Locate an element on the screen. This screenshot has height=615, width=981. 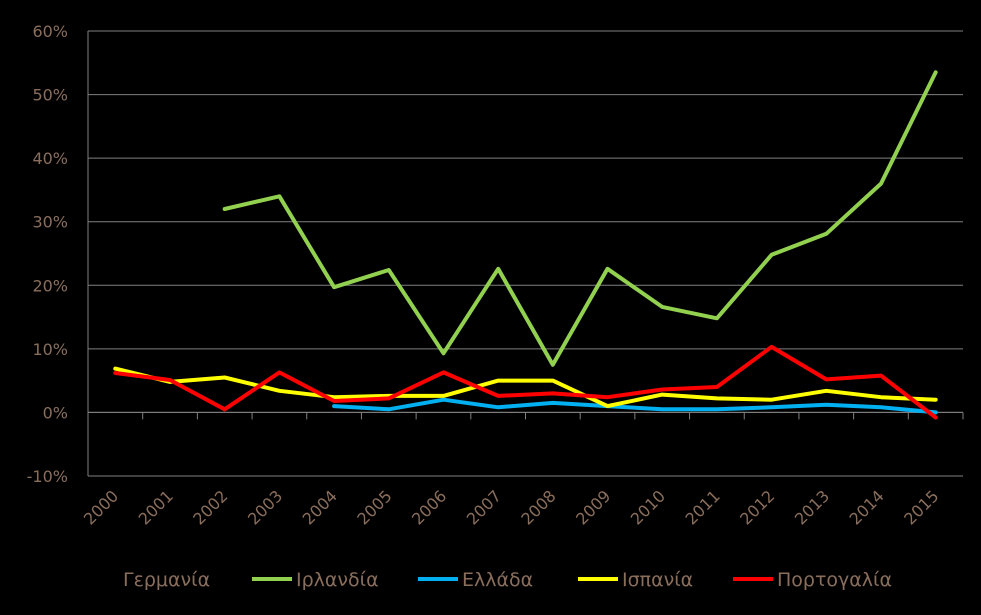
x-tick-label: 2015 is located at coordinates (921, 507).